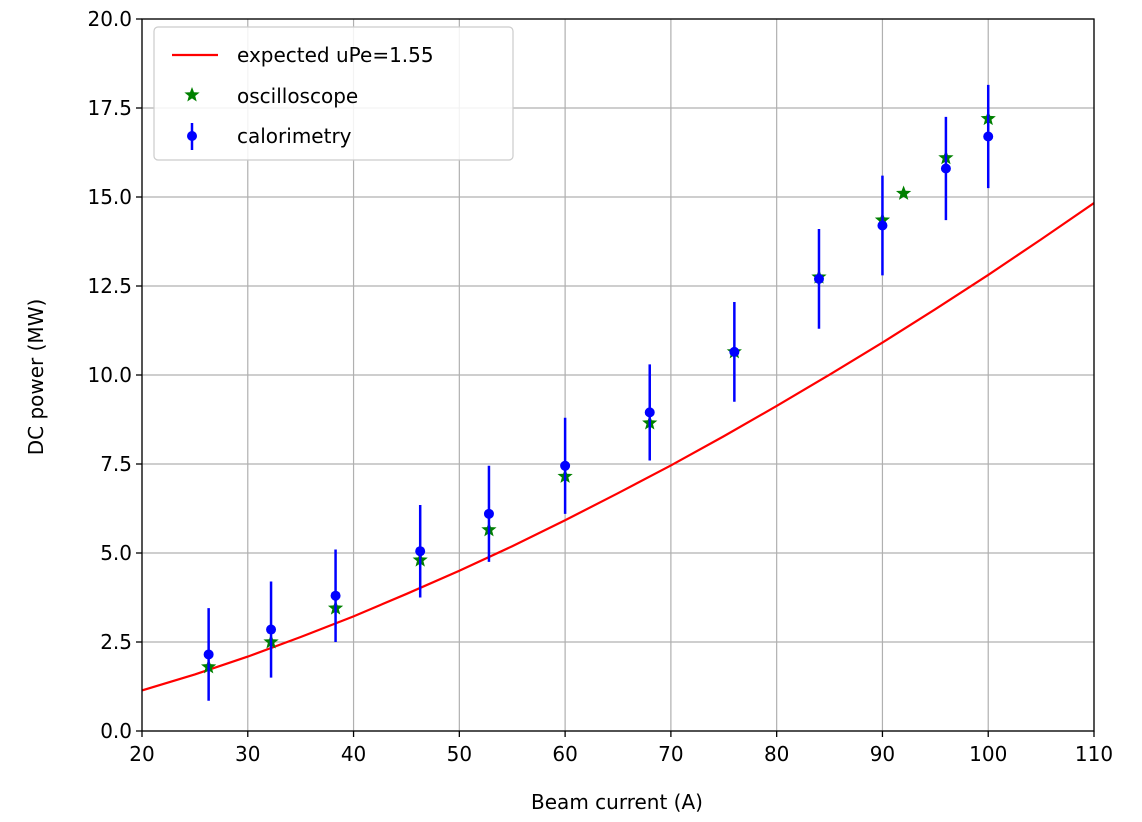  I want to click on x-axis-label: Beam current (A), so click(617, 802).